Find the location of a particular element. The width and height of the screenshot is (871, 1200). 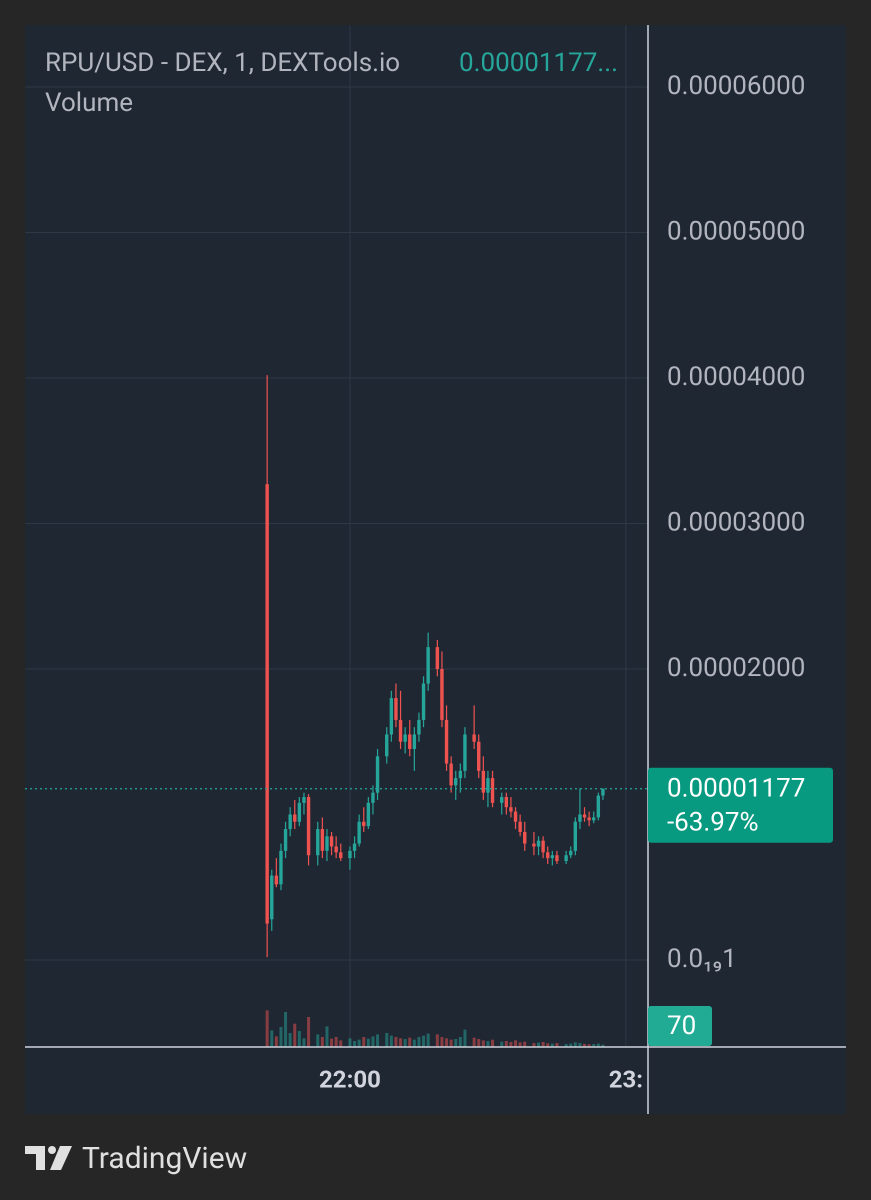

logo-dot is located at coordinates (52, 1150).